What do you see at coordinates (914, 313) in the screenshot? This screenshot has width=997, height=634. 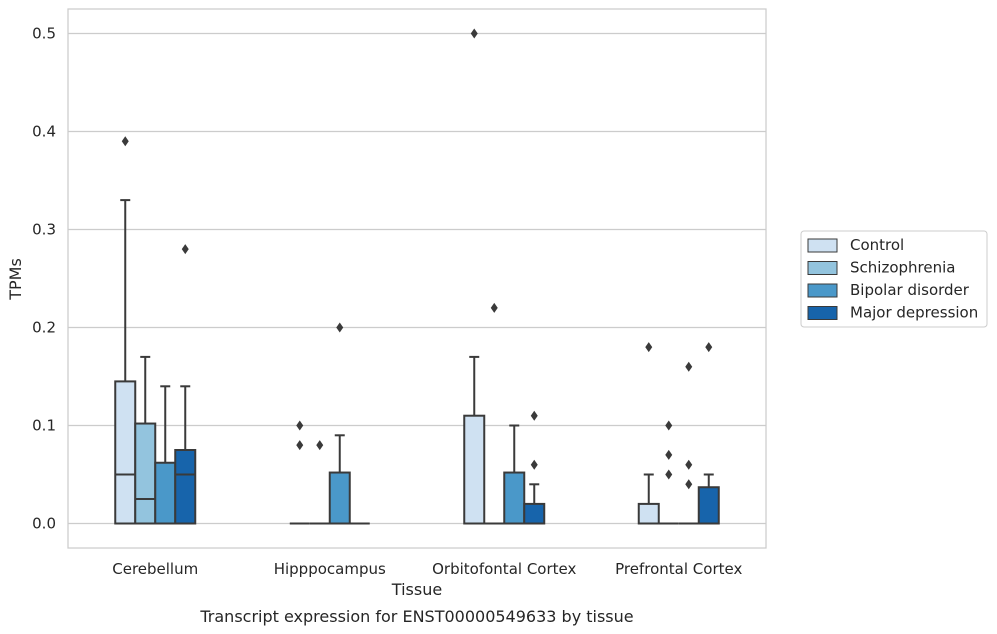 I see `legend-label: Major depression` at bounding box center [914, 313].